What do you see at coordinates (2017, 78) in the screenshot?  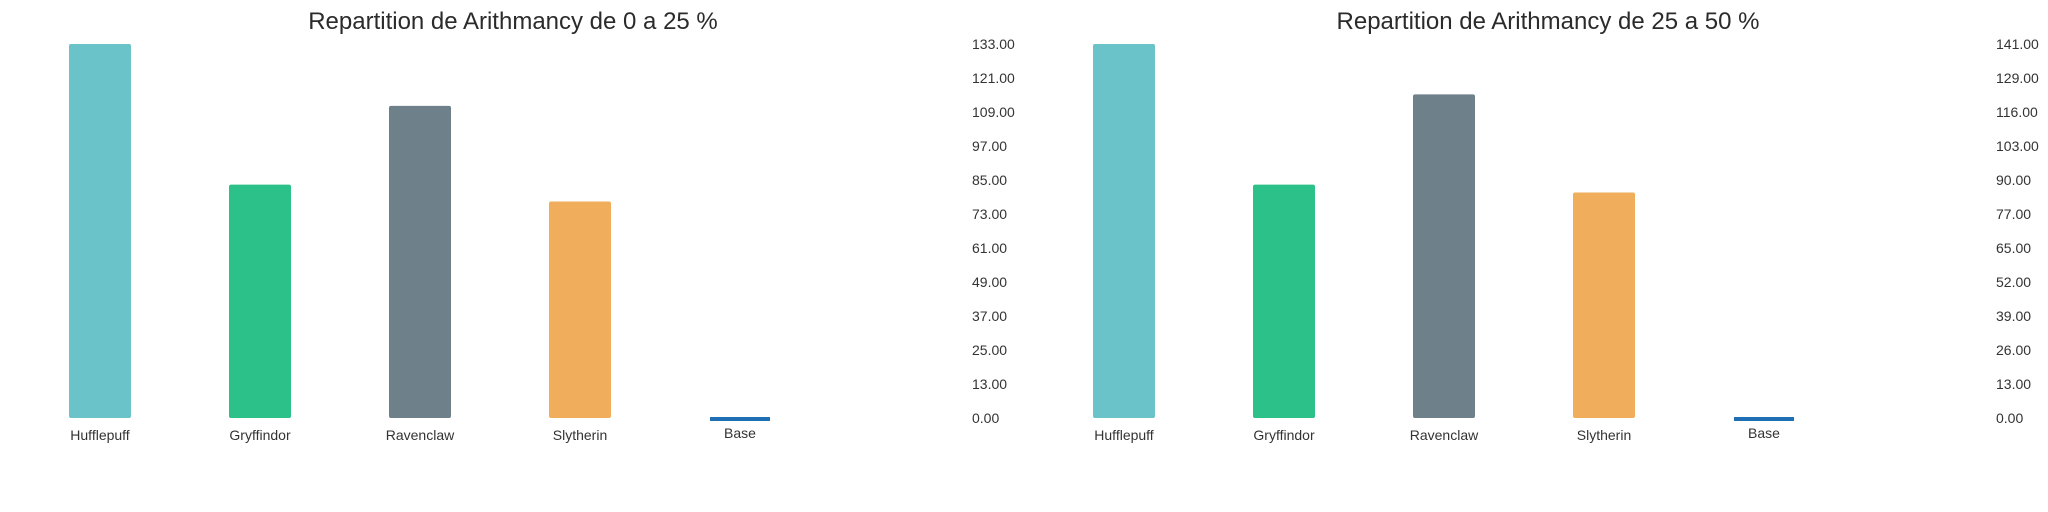 I see `y-tick-label: 129.00` at bounding box center [2017, 78].